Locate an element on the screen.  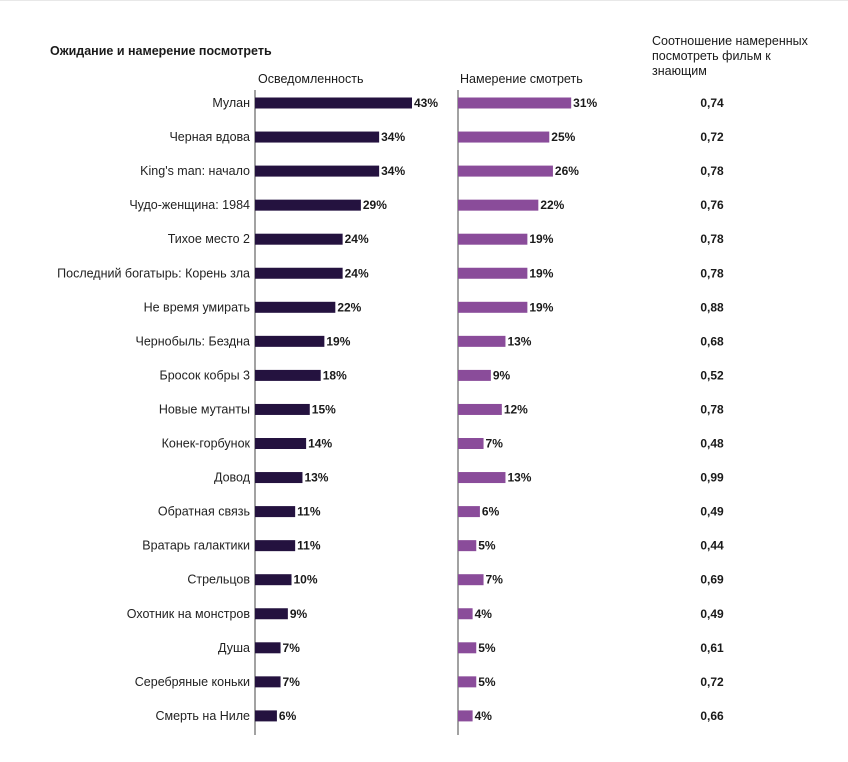
awareness-value-label: 43% is located at coordinates (426, 103).